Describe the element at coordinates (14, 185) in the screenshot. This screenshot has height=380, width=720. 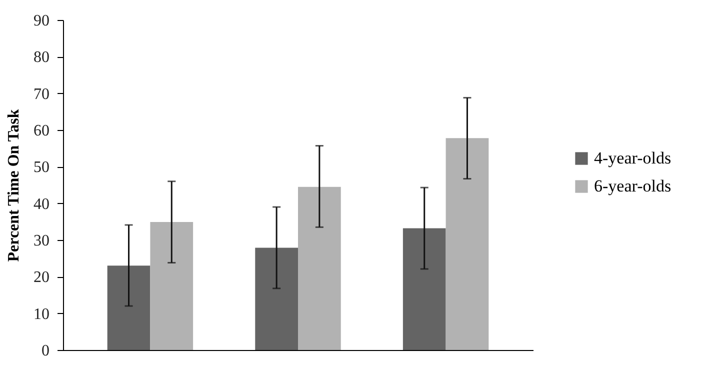
I see `y-axis-title: Percent Time On Task` at that location.